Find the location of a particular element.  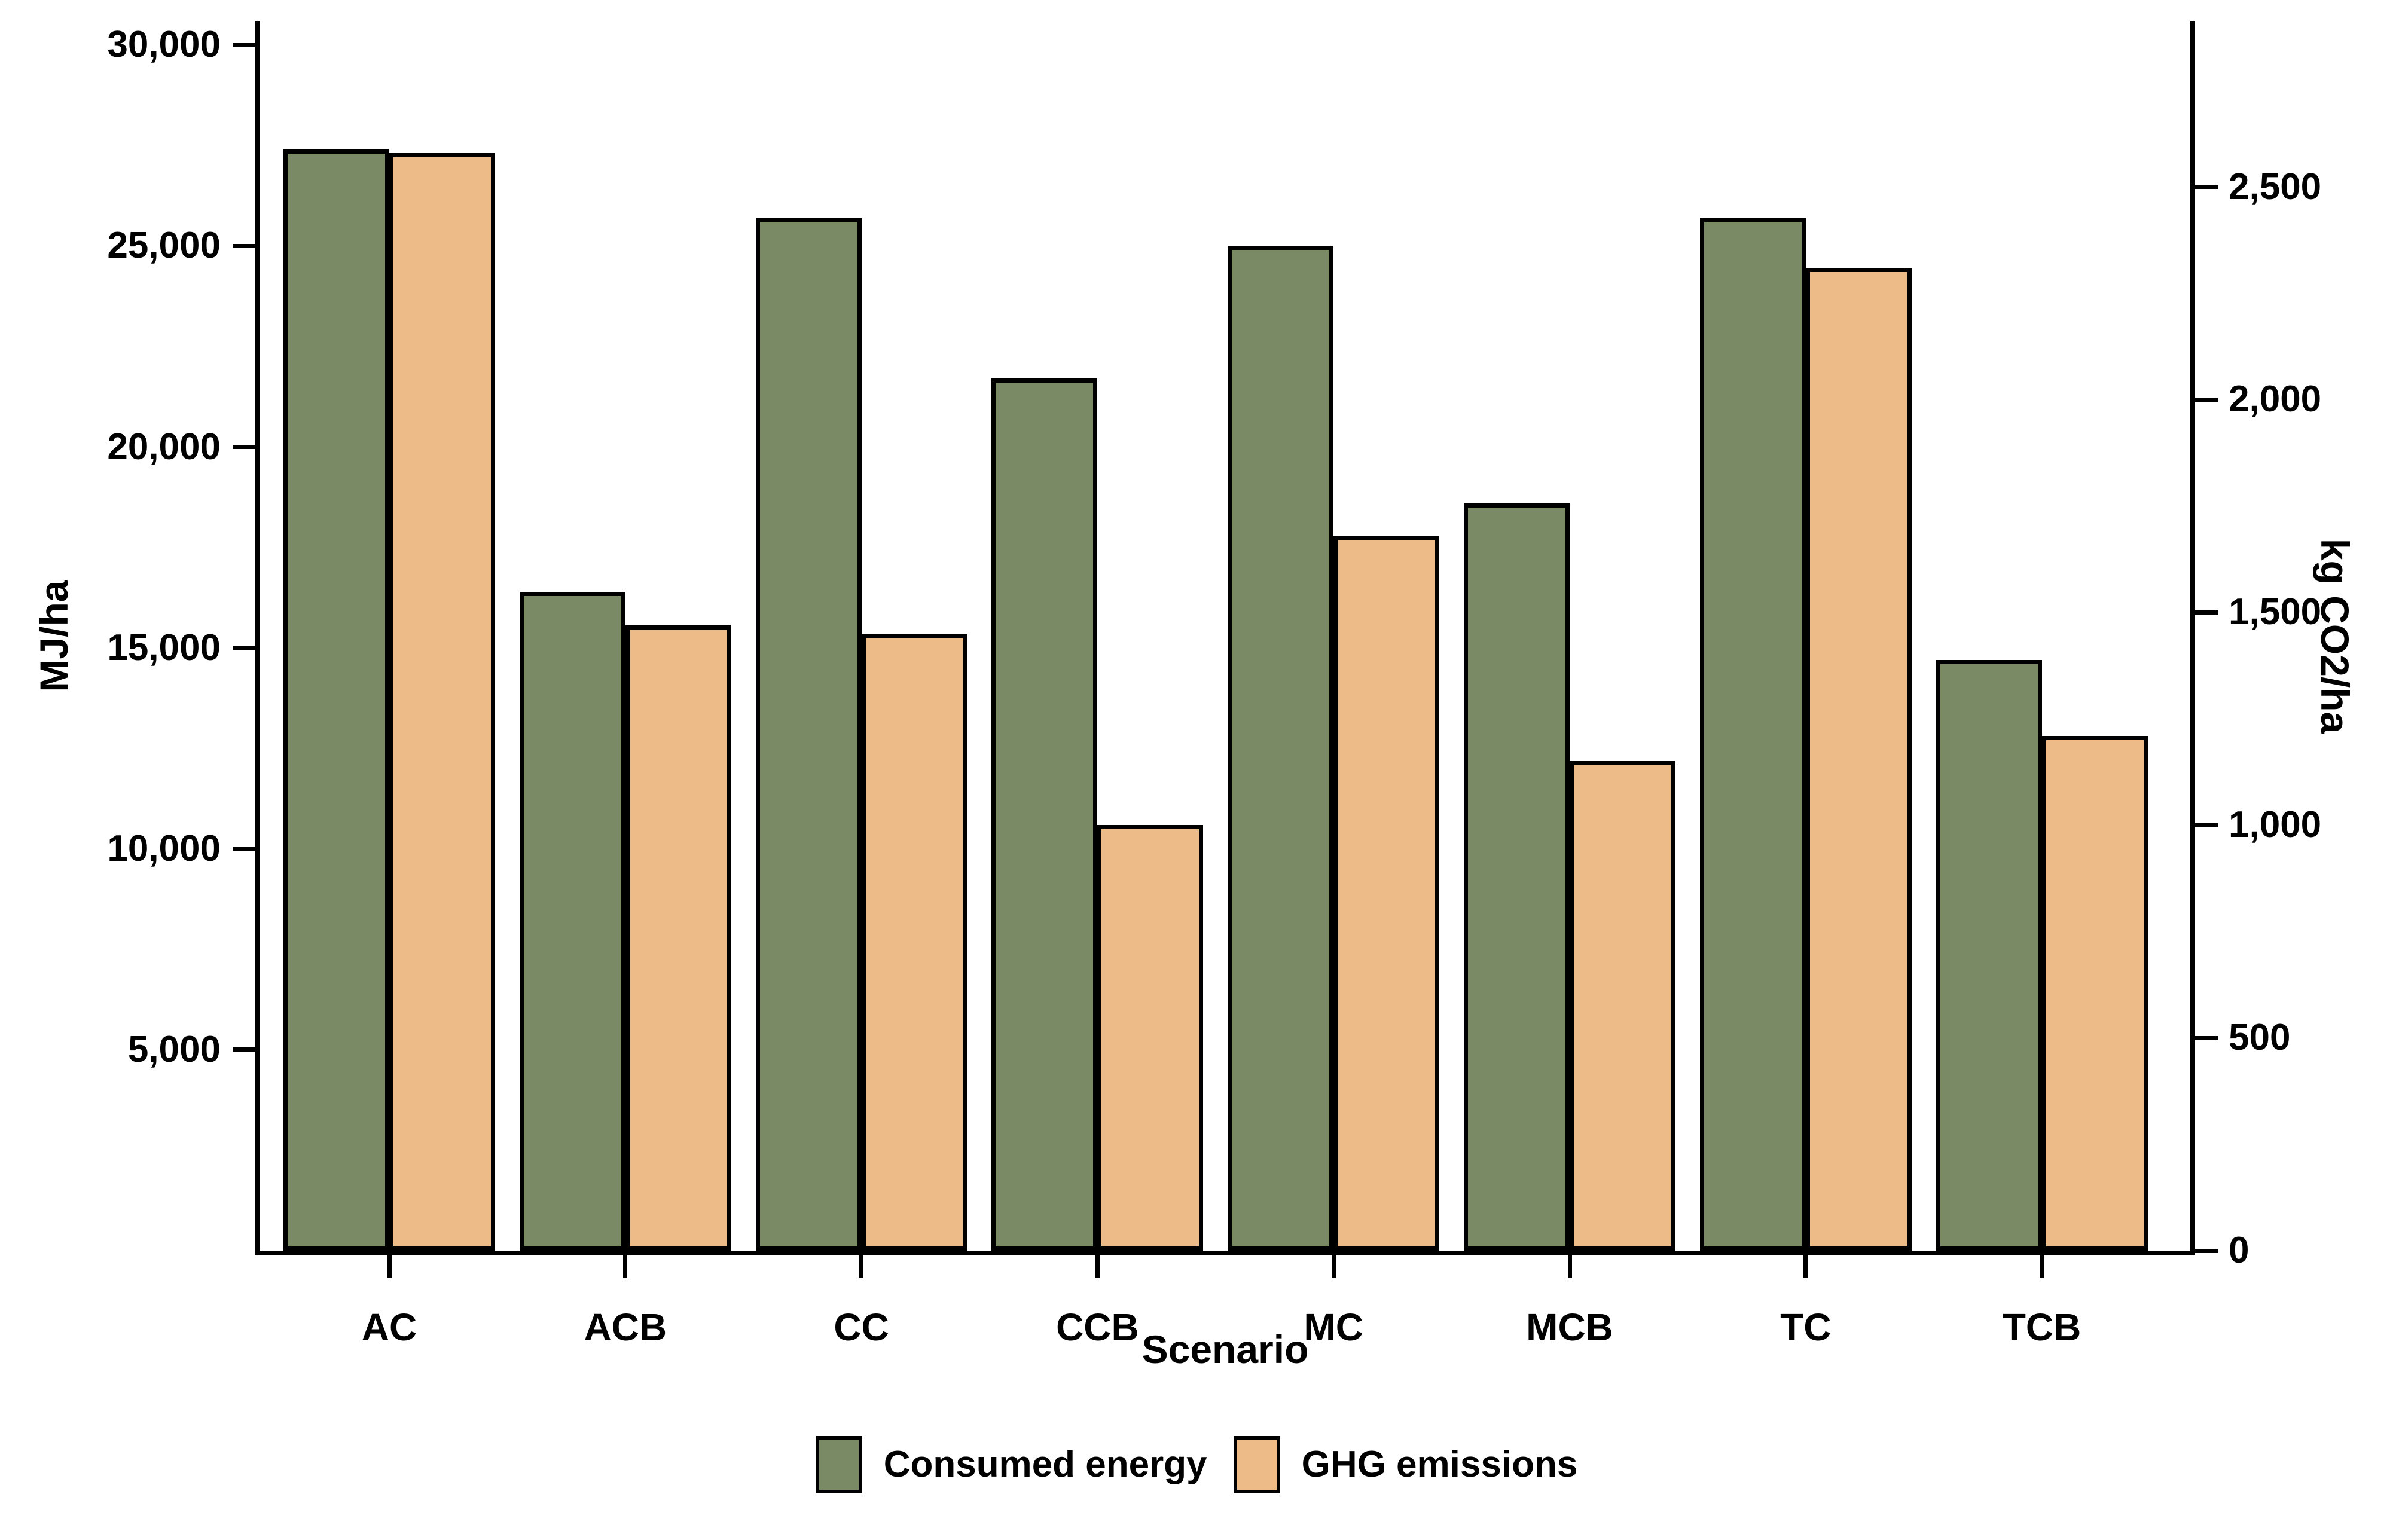

x-category-label-CCB: CCB is located at coordinates (1098, 1327).